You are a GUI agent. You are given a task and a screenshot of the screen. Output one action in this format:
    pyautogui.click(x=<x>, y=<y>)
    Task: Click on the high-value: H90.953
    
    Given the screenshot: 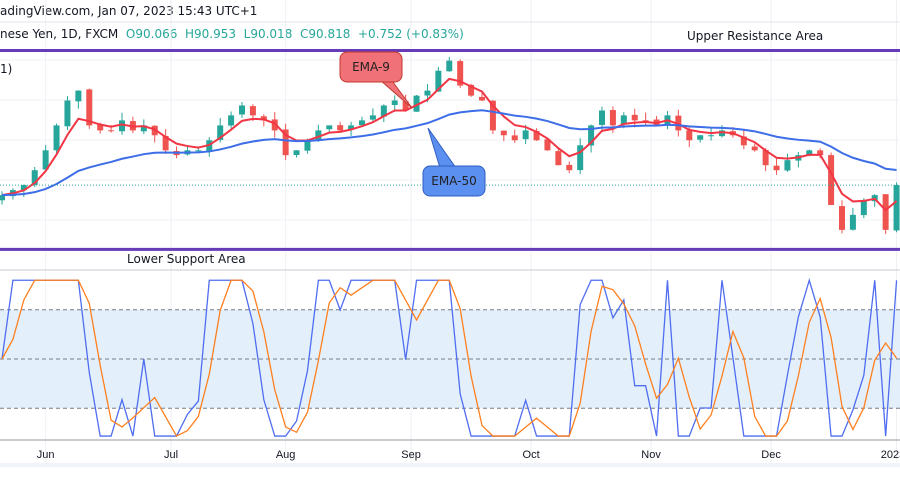 What is the action you would take?
    pyautogui.click(x=211, y=34)
    